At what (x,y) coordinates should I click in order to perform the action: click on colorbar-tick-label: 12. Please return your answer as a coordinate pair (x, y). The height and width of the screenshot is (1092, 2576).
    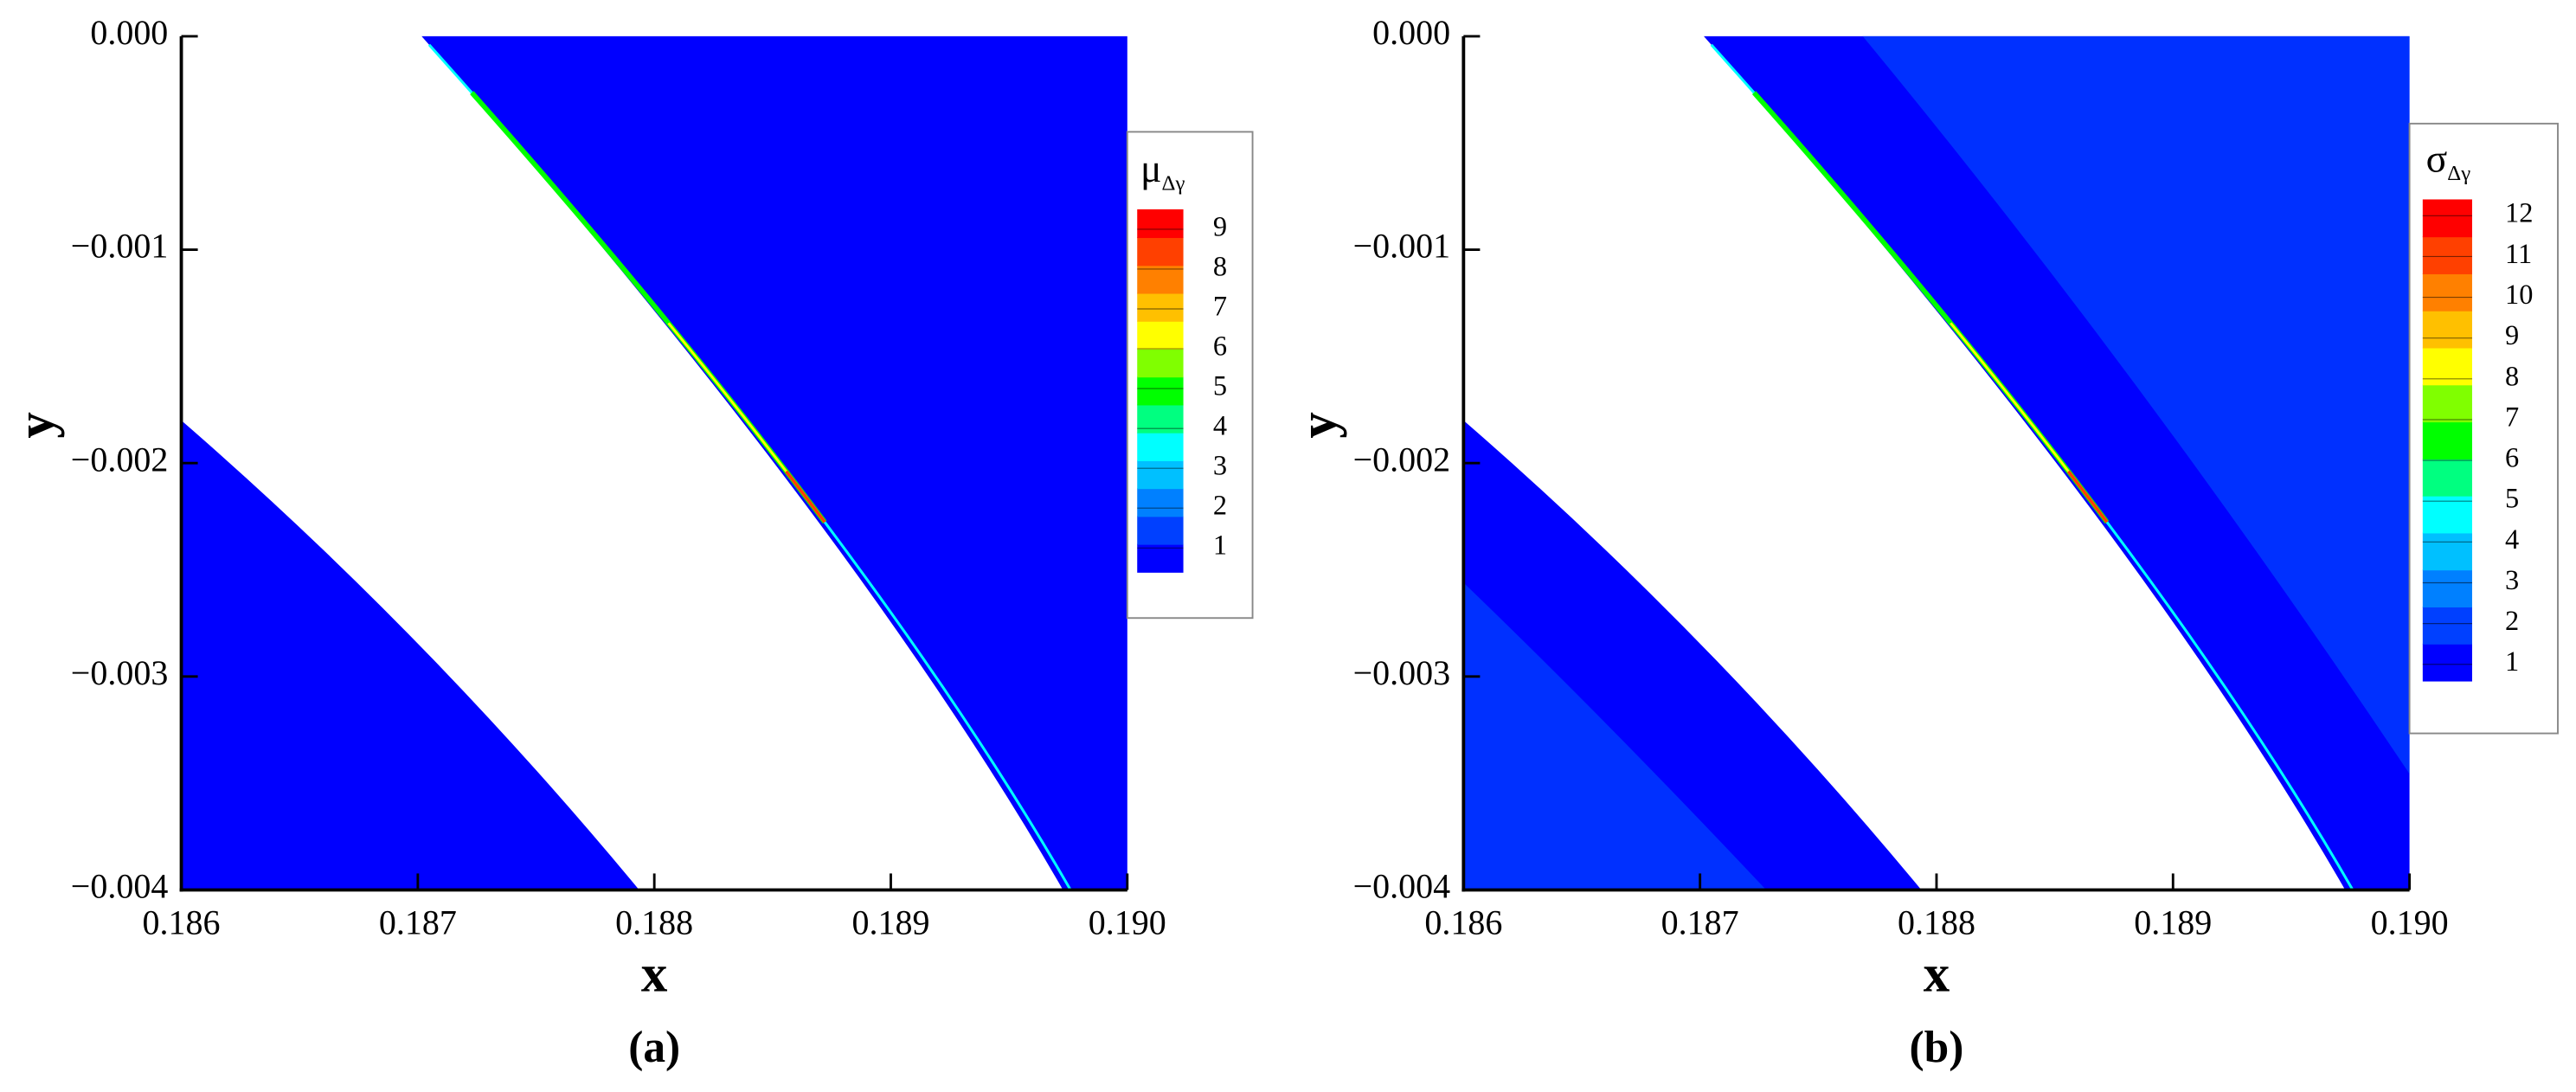
    Looking at the image, I should click on (2519, 213).